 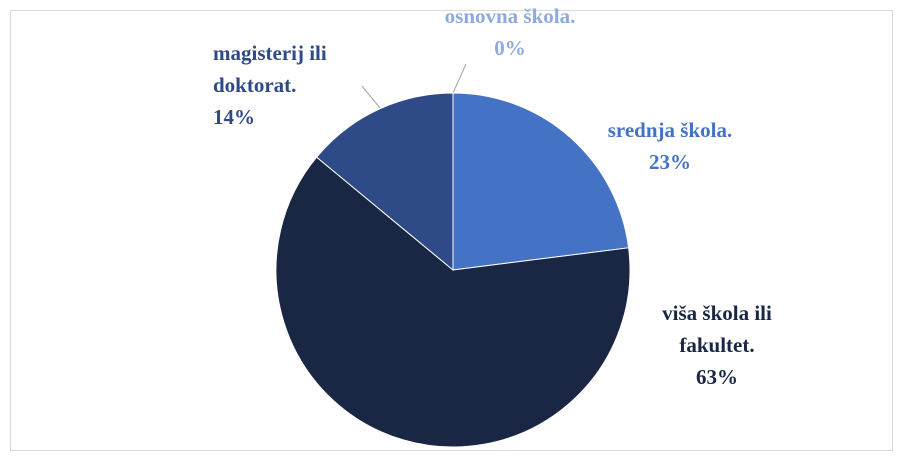 I want to click on data-label: magisterij ili doktorat. 14%, so click(x=300, y=85).